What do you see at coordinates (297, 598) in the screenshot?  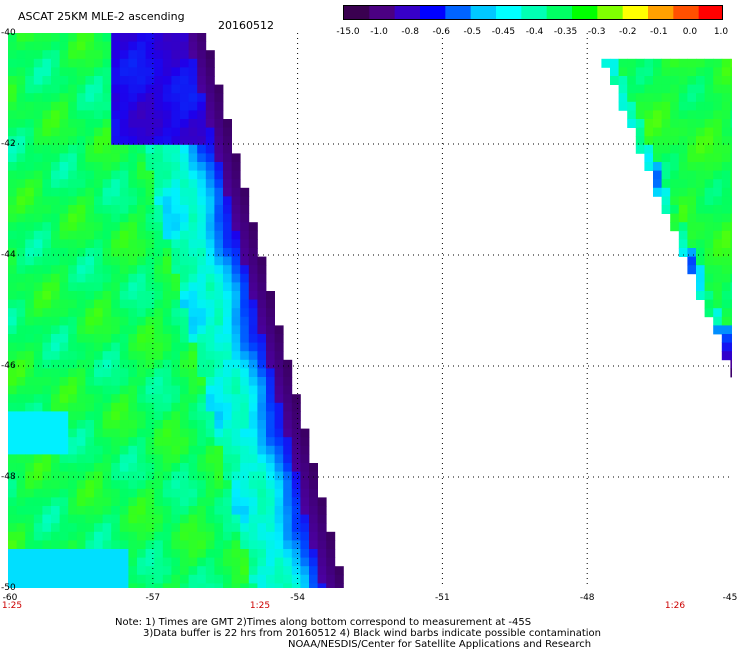 I see `longitude-label: -54` at bounding box center [297, 598].